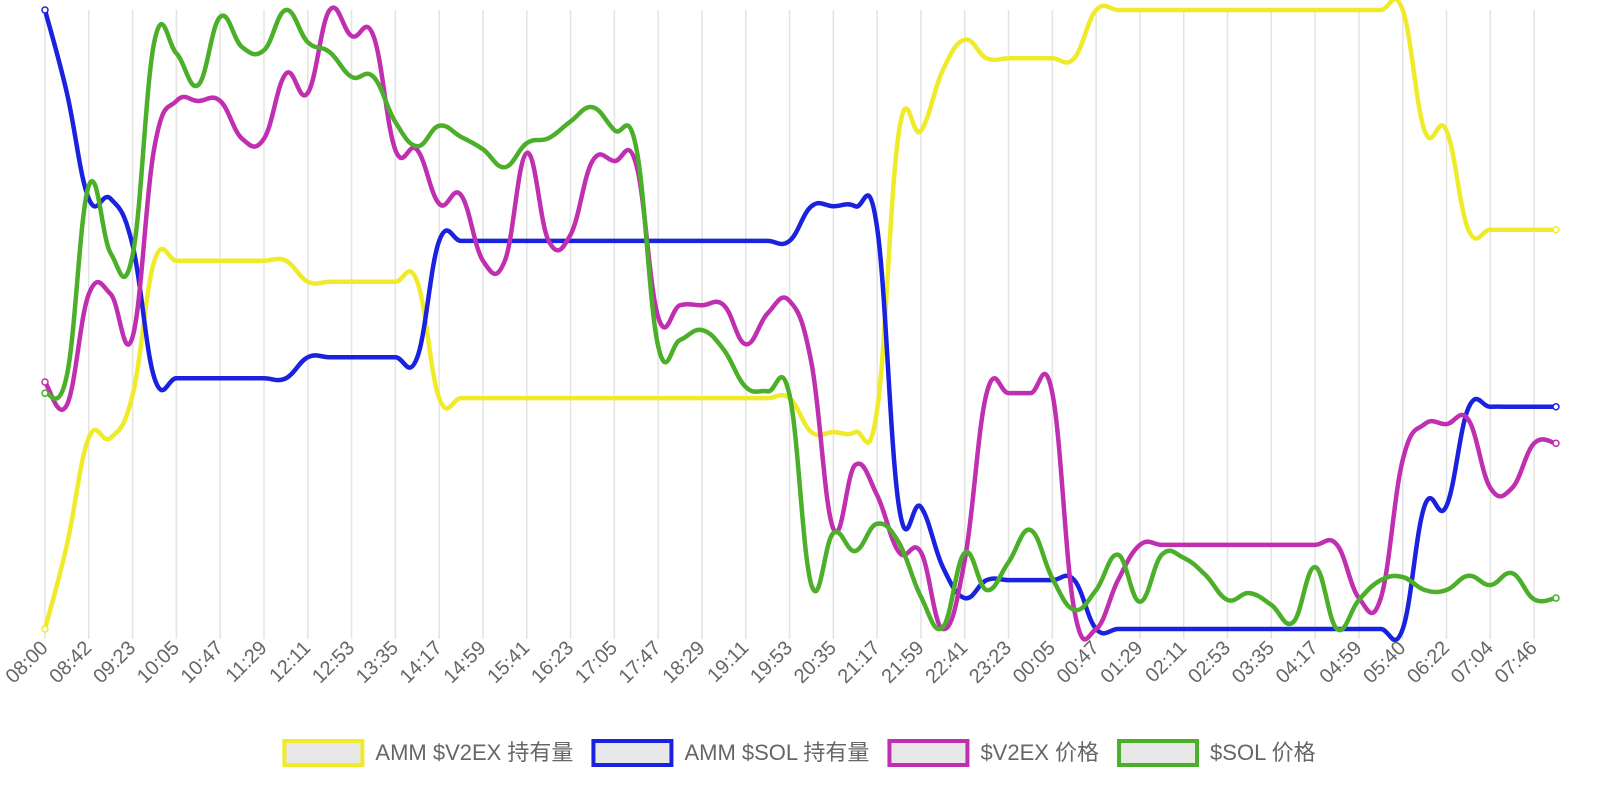  Describe the element at coordinates (903, 662) in the screenshot. I see `x-tick-label: 21:59` at that location.